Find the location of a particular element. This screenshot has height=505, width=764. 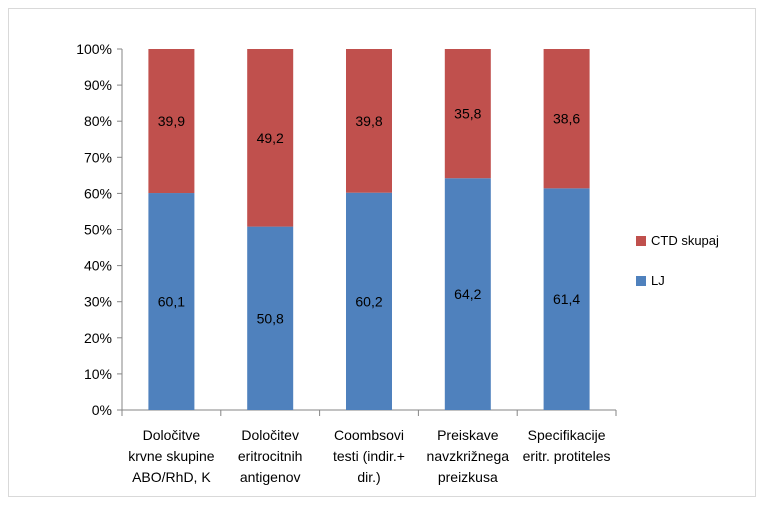

data-label: 39,8 is located at coordinates (368, 121).